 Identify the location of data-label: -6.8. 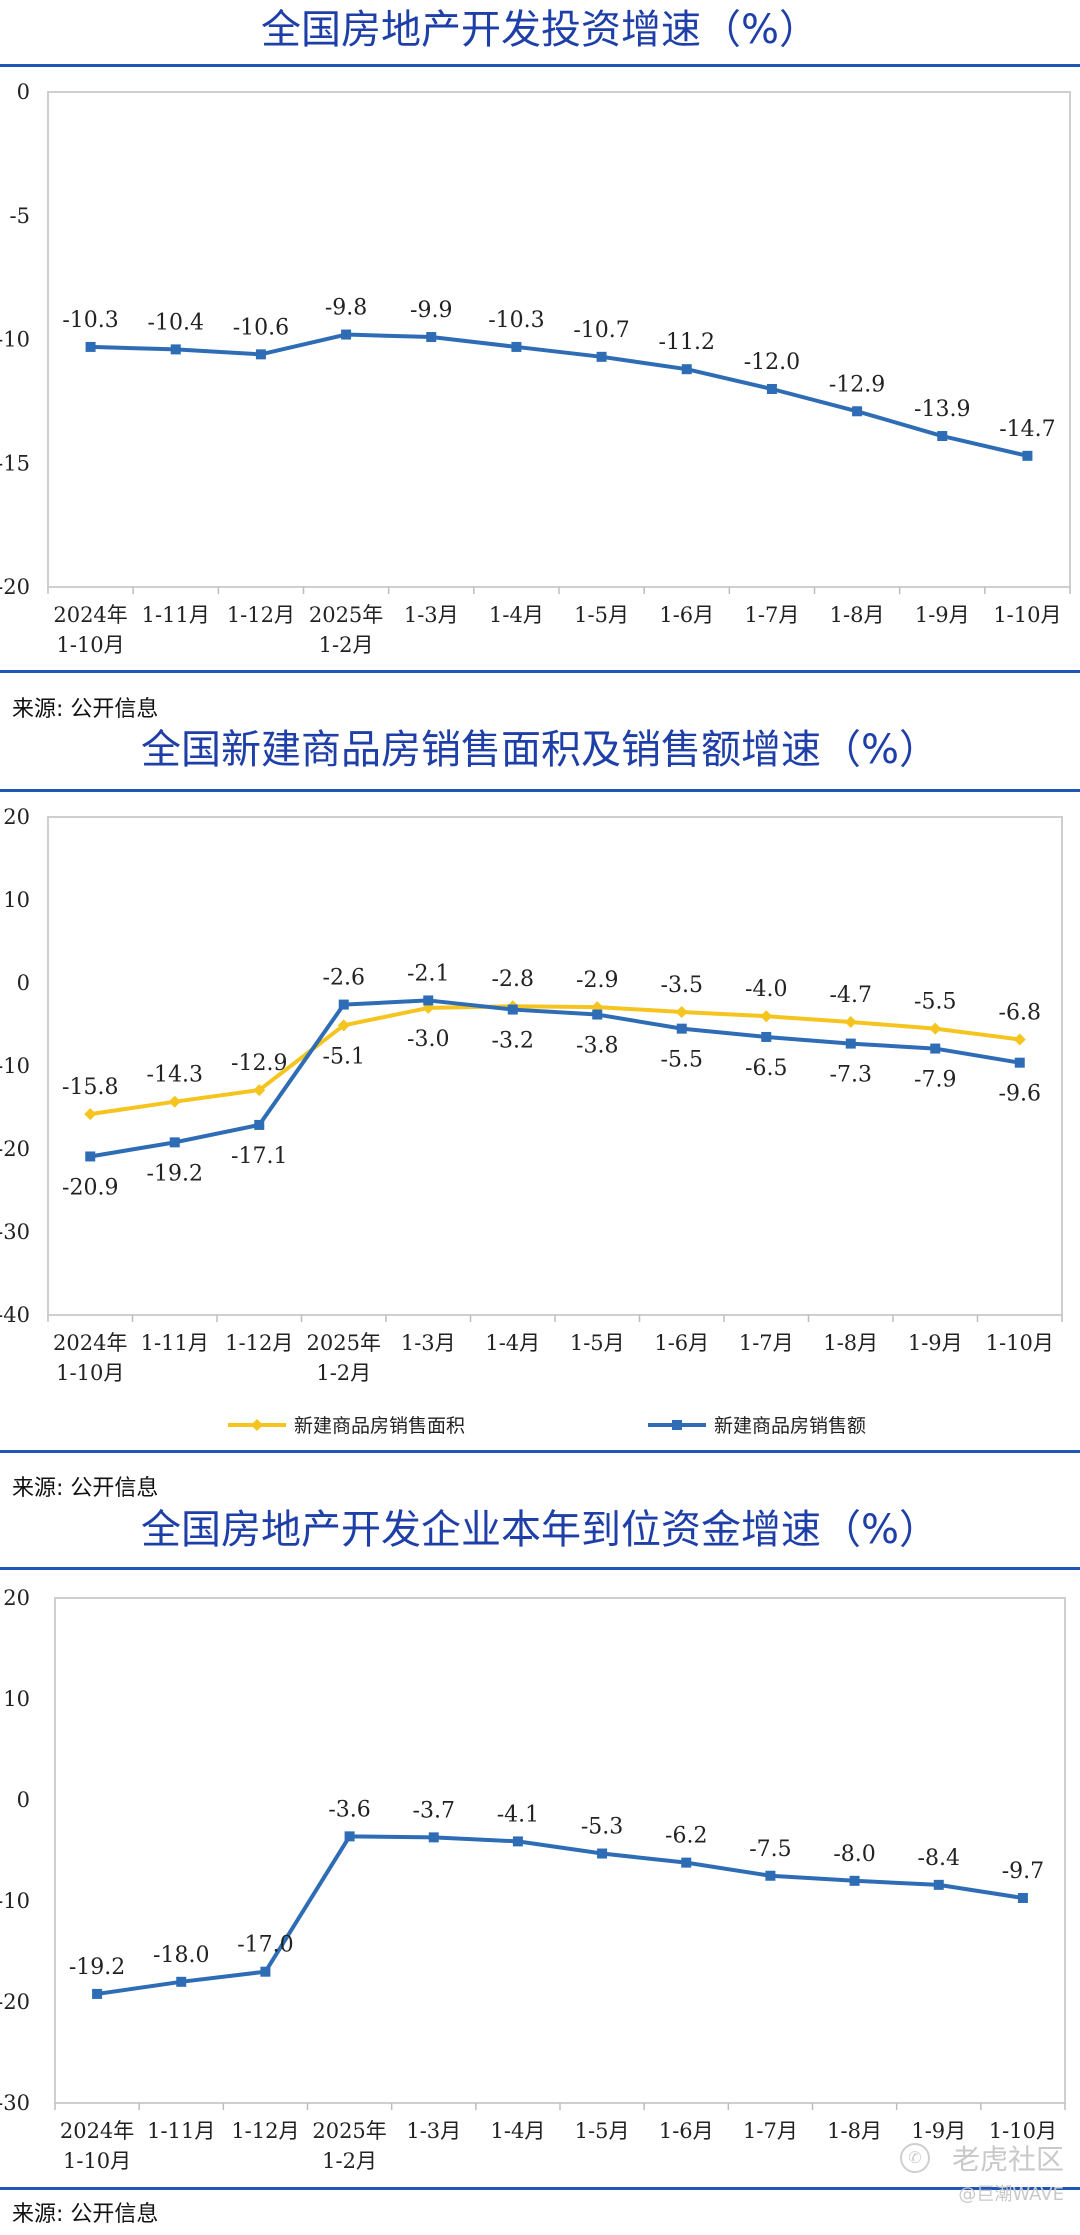
(1020, 1012).